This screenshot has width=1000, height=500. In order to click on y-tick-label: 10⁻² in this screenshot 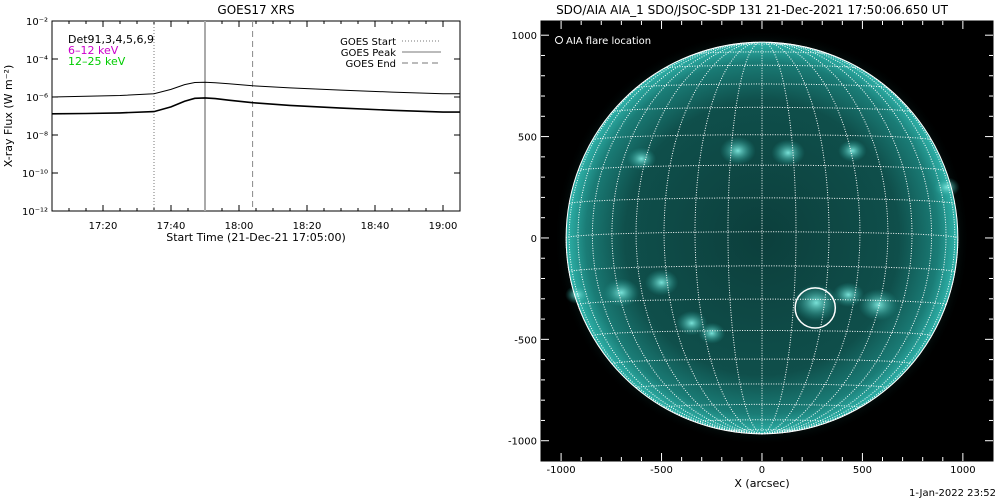, I will do `click(37, 22)`.